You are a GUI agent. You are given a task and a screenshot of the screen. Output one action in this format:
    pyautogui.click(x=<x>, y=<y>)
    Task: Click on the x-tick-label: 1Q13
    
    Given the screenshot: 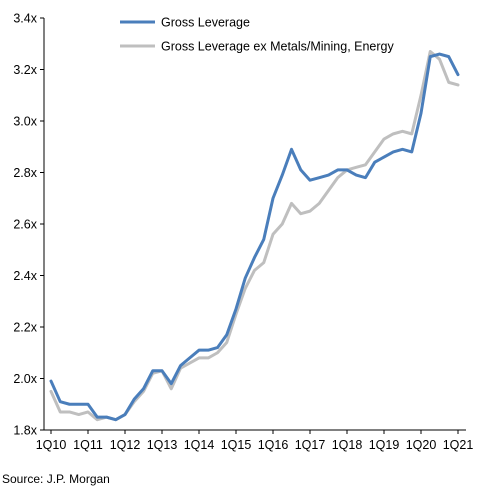 What is the action you would take?
    pyautogui.click(x=162, y=445)
    